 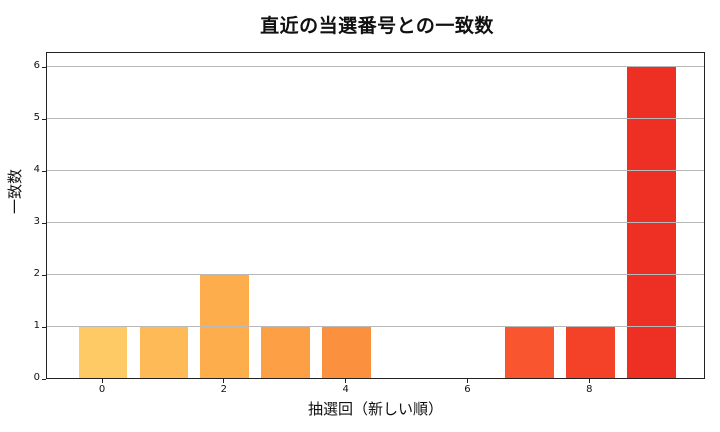 What do you see at coordinates (36, 222) in the screenshot?
I see `y-tick-label: 3` at bounding box center [36, 222].